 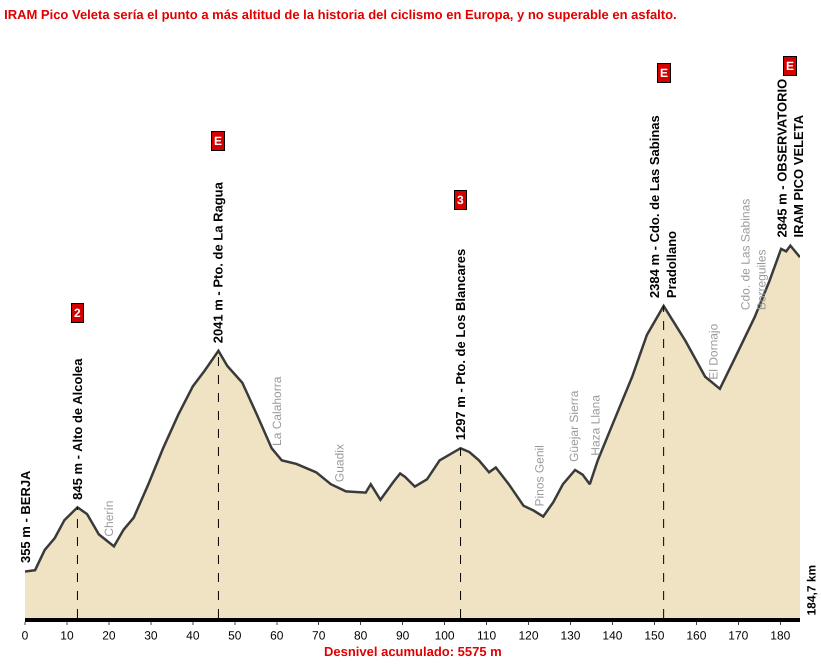 What do you see at coordinates (570, 635) in the screenshot?
I see `x-tick-label: 130` at bounding box center [570, 635].